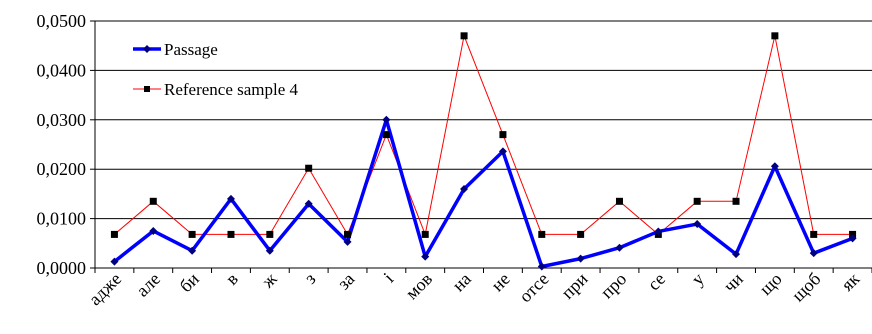 This screenshot has width=872, height=334. I want to click on x-category-label: се, so click(657, 282).